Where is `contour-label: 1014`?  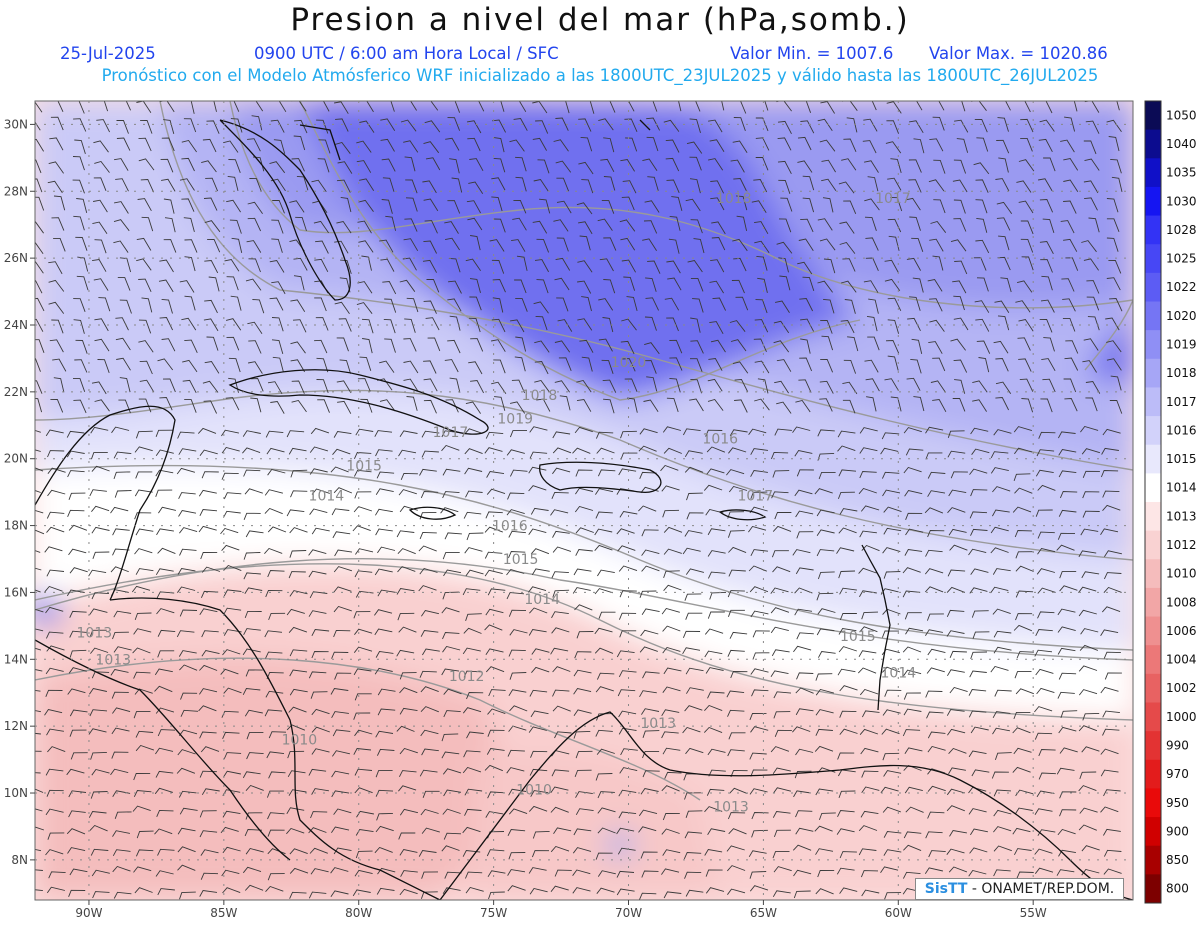 contour-label: 1014 is located at coordinates (898, 674).